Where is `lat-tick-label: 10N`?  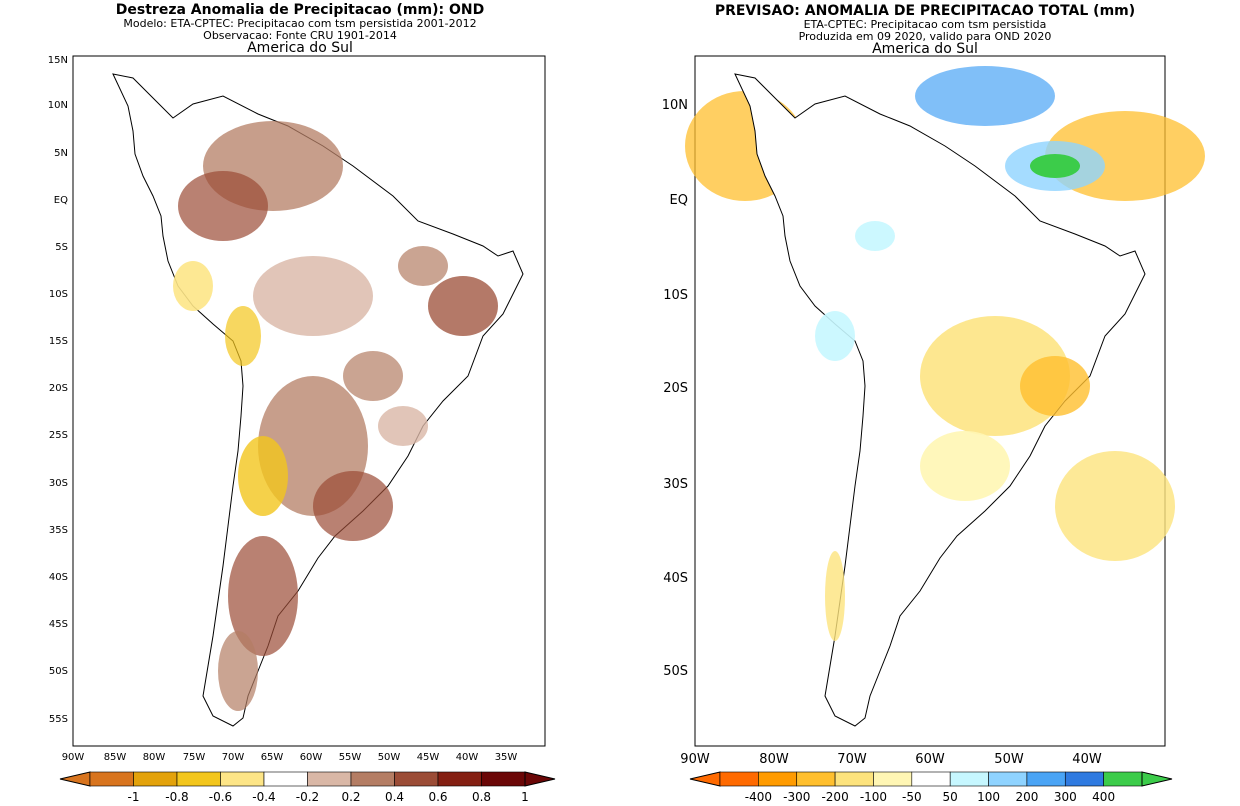 lat-tick-label: 10N is located at coordinates (58, 105).